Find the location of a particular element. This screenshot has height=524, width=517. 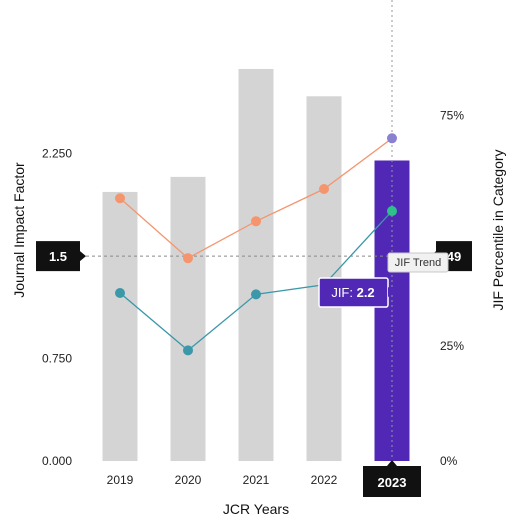

y-axis-right-title: JIF Percentile in Category is located at coordinates (498, 229).